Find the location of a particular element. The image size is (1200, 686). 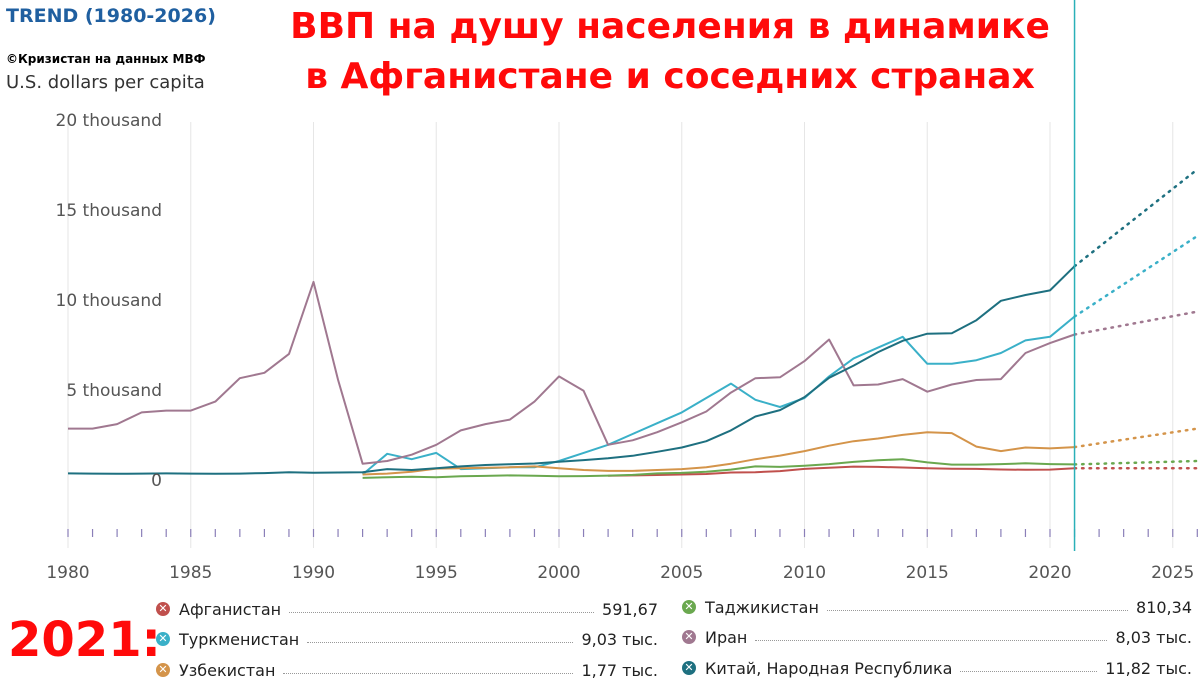

x-tick-label: 2020 is located at coordinates (1049, 573).